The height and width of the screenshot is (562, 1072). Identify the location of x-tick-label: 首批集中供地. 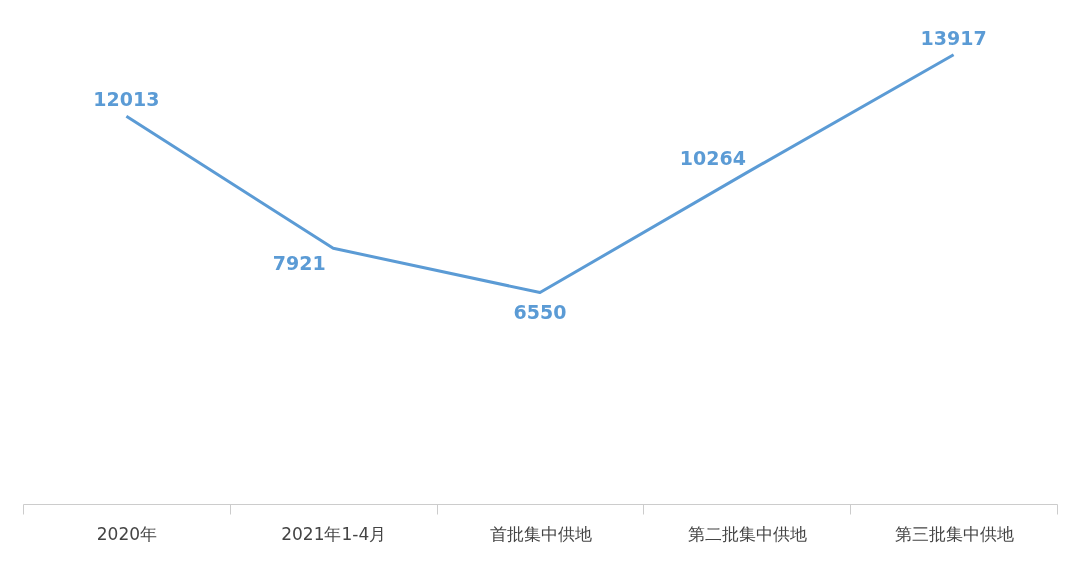
(540, 533).